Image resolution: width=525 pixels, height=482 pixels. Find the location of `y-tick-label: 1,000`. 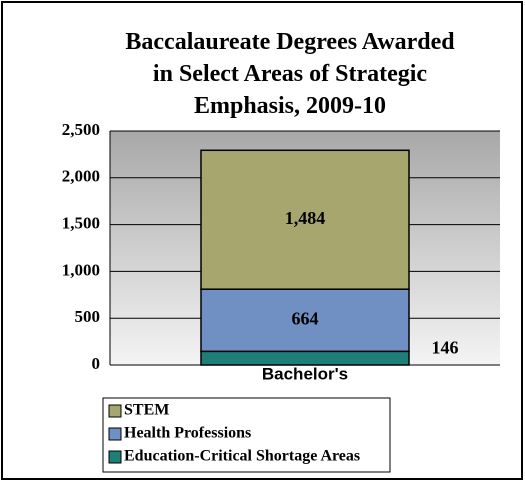

y-tick-label: 1,000 is located at coordinates (81, 269).